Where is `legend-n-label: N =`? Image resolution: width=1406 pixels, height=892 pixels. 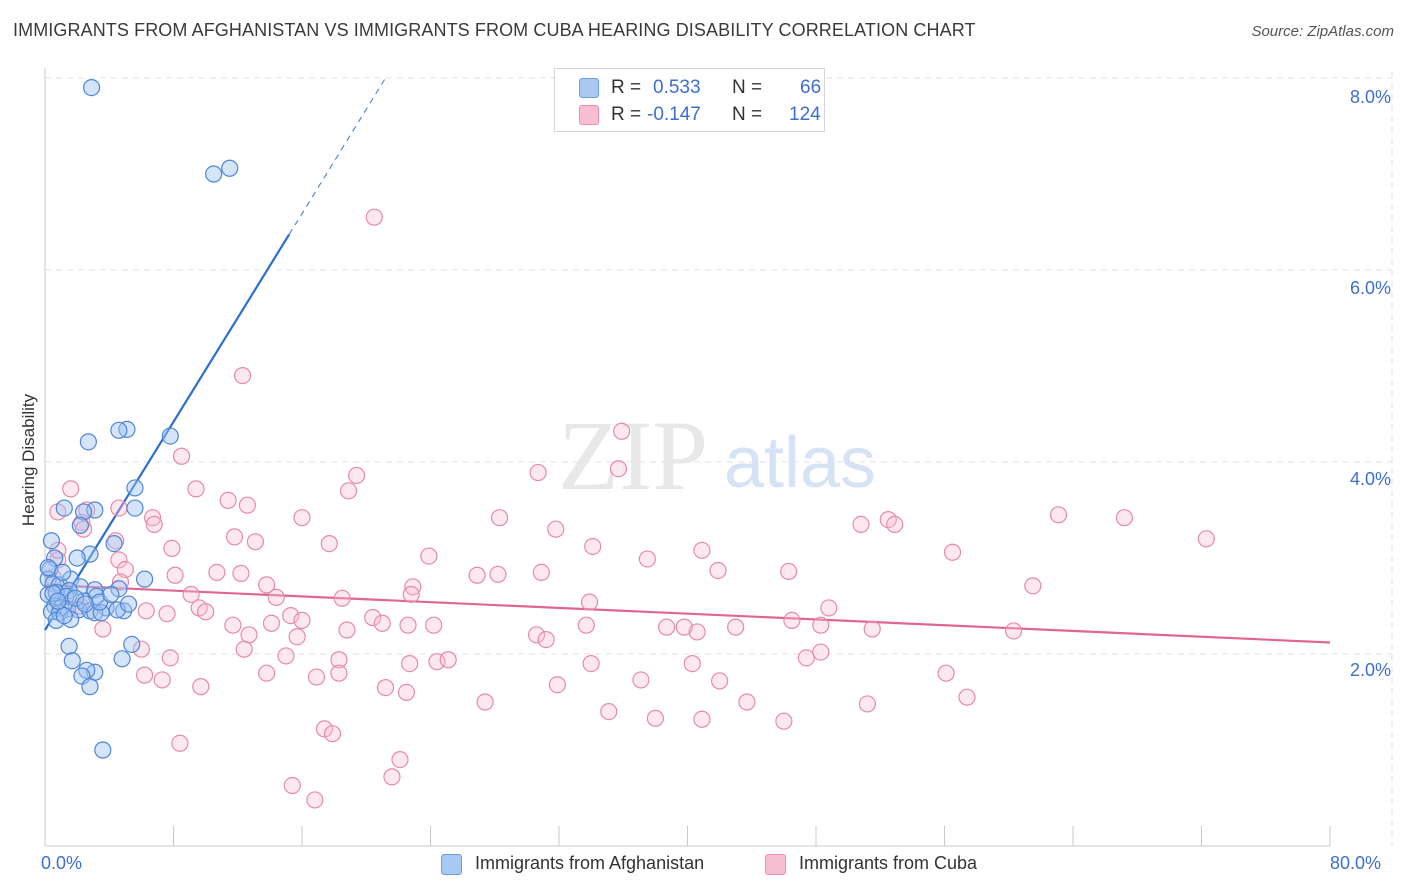
legend-n-label: N = is located at coordinates (747, 114).